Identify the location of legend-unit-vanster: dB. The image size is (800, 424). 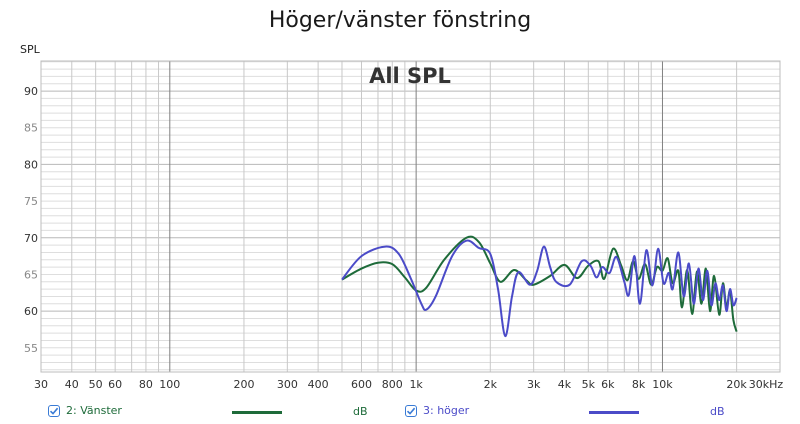
(360, 411).